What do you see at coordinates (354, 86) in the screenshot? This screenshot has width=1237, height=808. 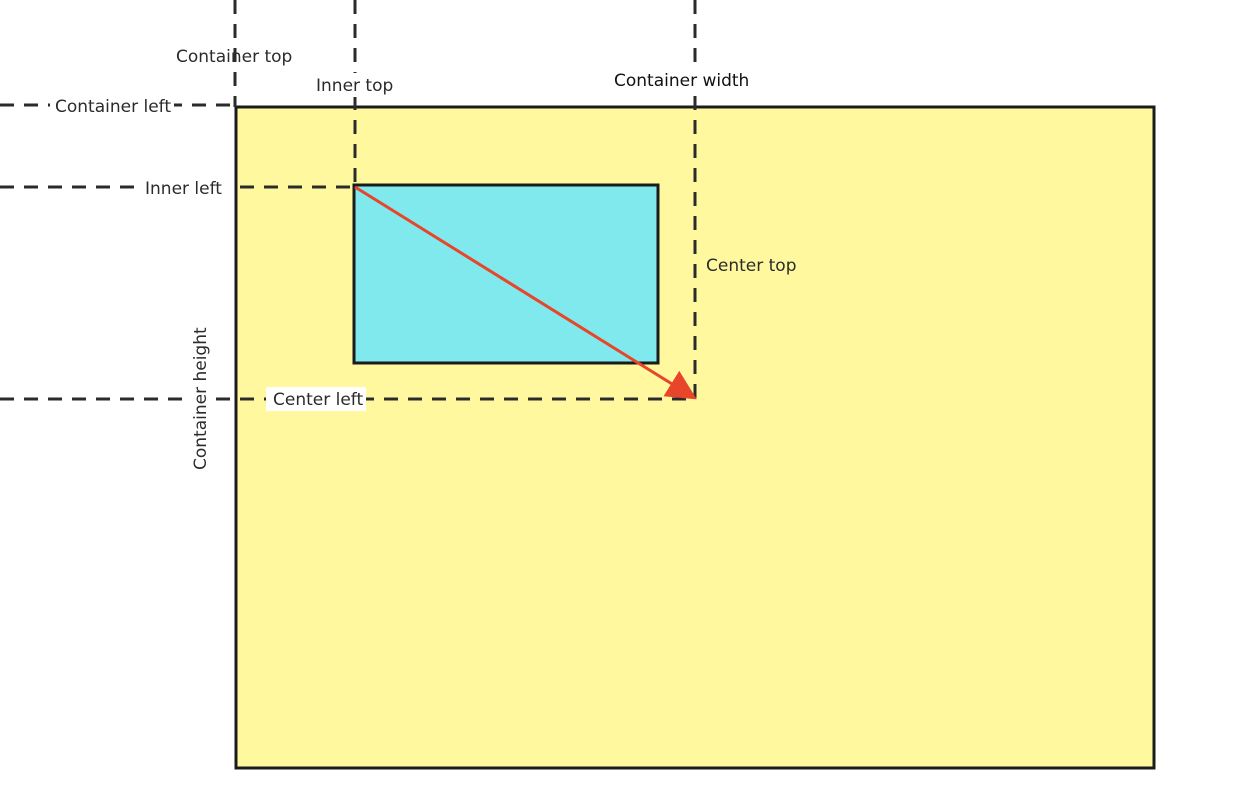 I see `inner-top-label: Inner top` at bounding box center [354, 86].